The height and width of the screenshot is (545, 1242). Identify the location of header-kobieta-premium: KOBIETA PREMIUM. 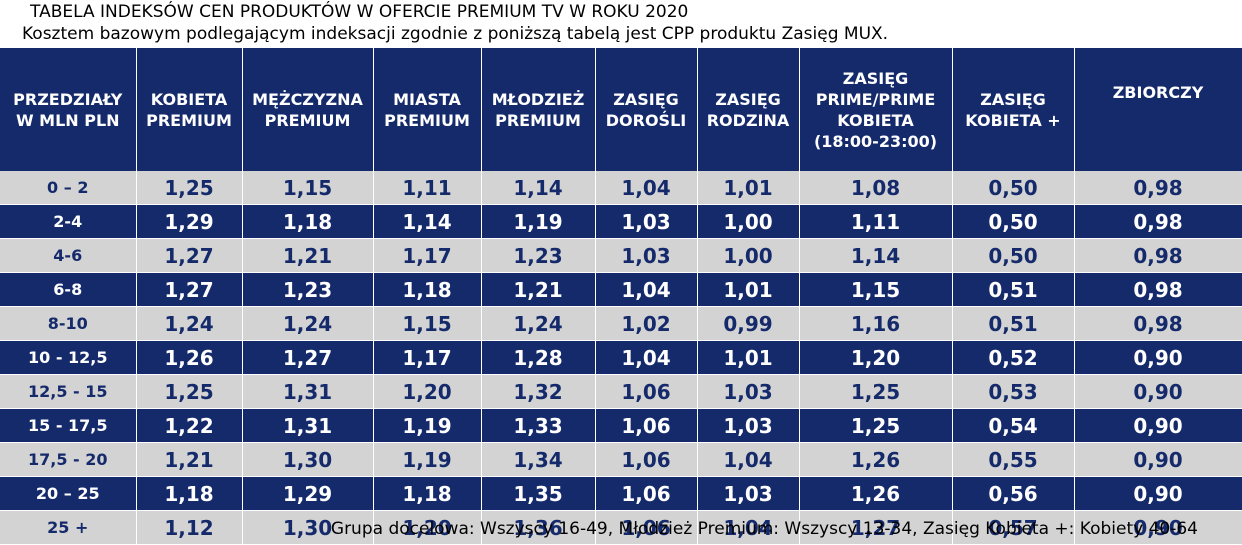
(189, 109).